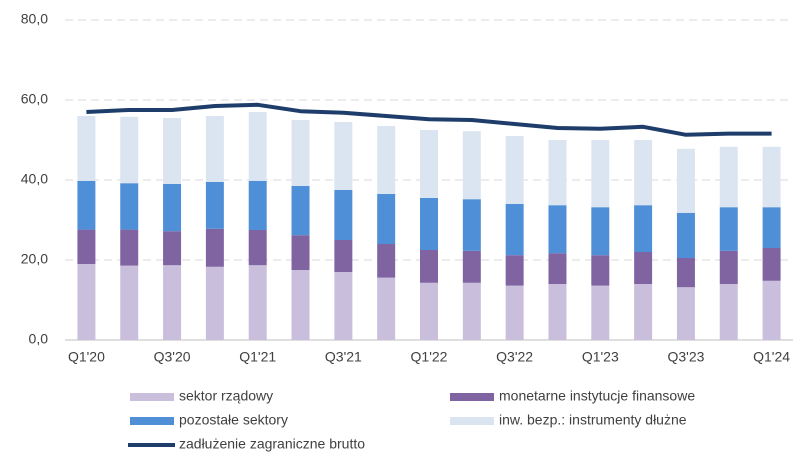  I want to click on legend-label: pozostałe sektory, so click(233, 420).